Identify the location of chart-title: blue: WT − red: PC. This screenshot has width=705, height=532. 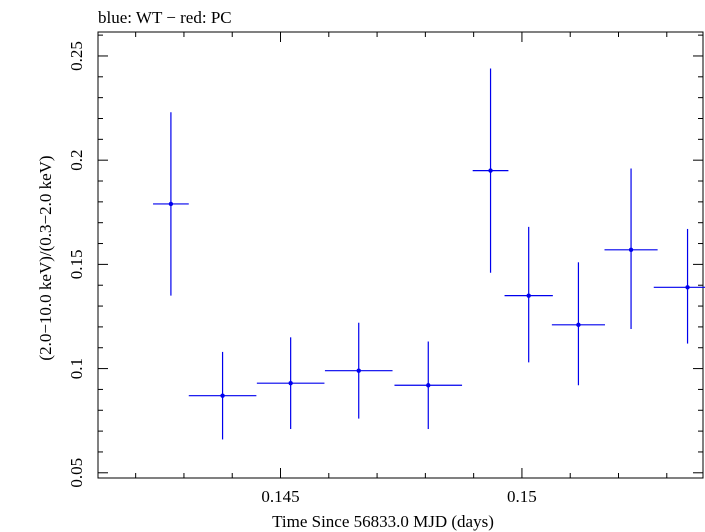
(165, 17).